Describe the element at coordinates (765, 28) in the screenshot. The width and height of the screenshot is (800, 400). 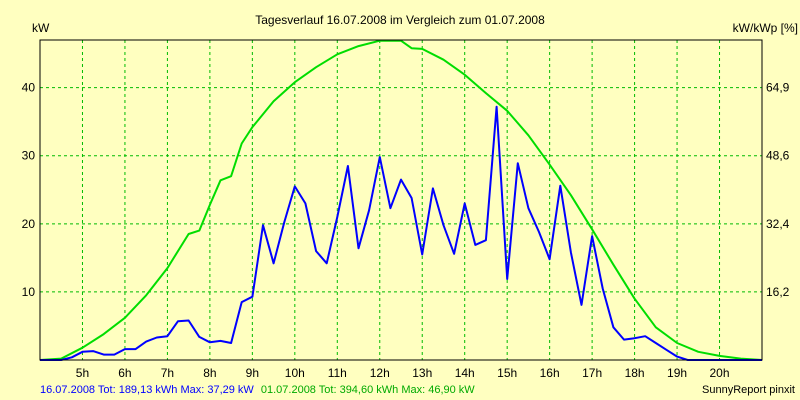
I see `y-axis-label-right: kW/kWp [%]` at that location.